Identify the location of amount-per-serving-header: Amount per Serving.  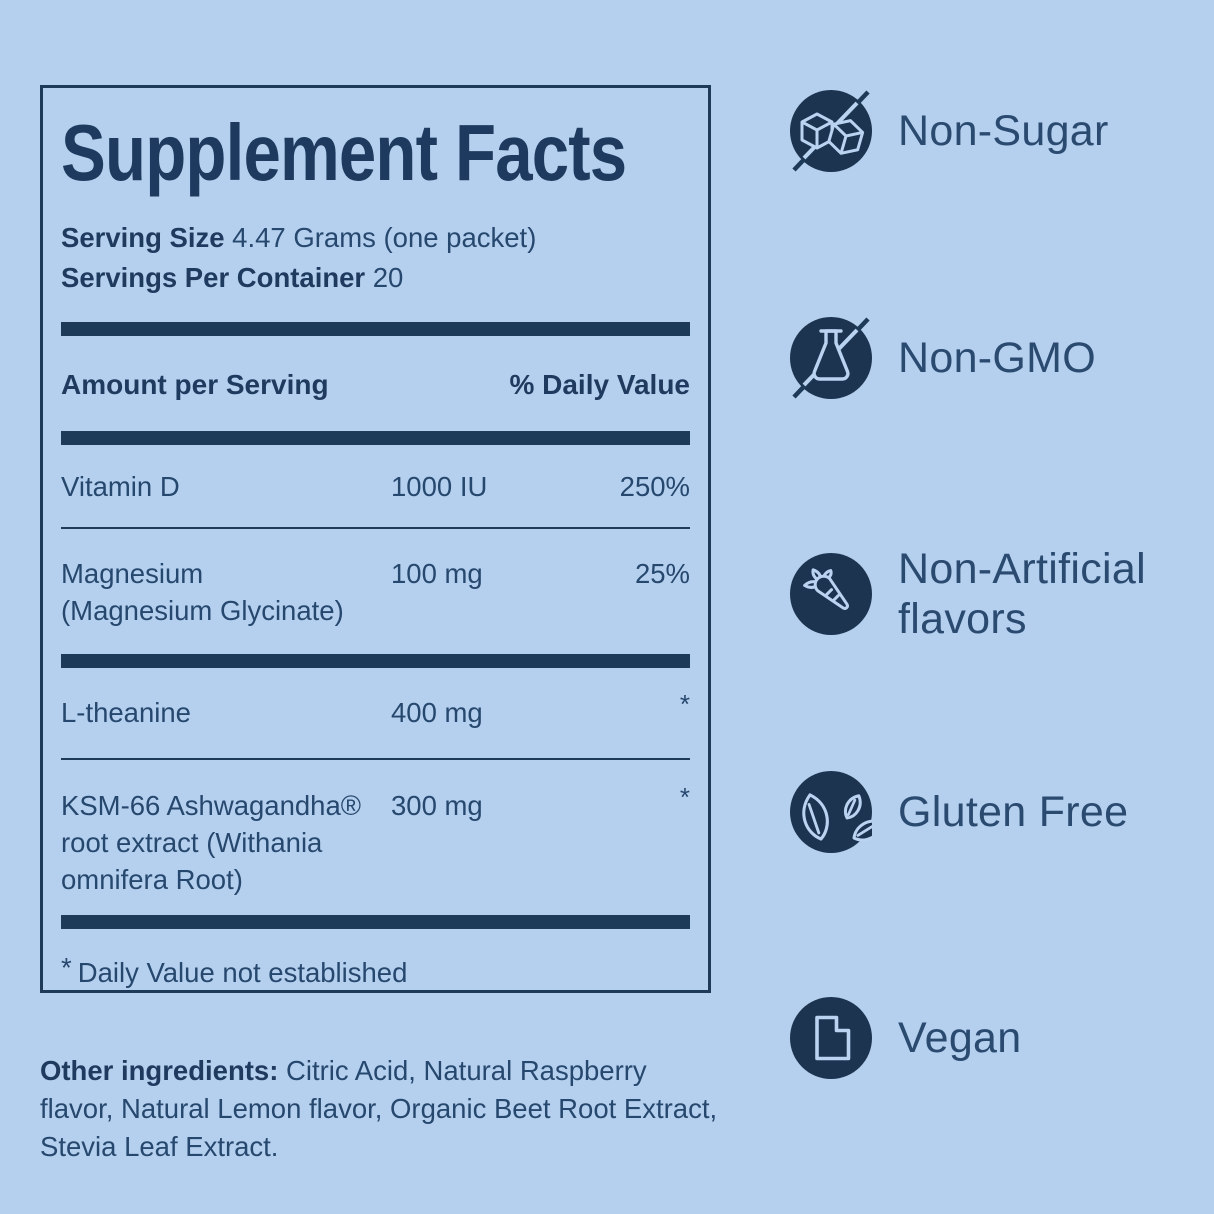
(195, 384).